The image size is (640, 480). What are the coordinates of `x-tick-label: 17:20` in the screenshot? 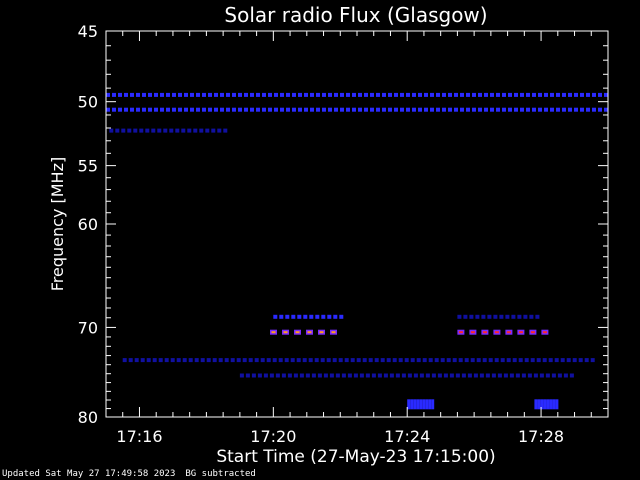 It's located at (273, 436).